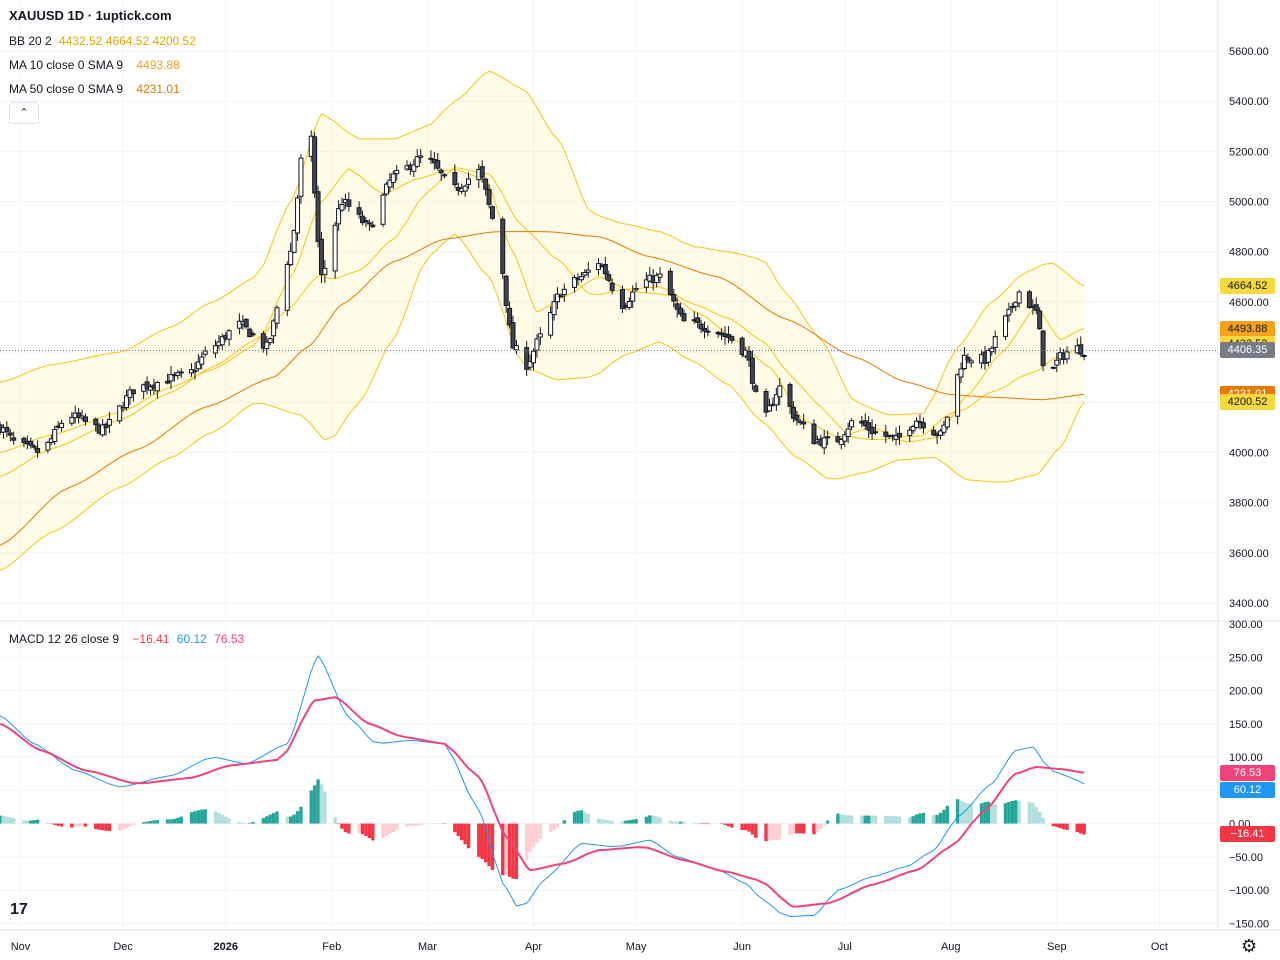 The image size is (1280, 960). What do you see at coordinates (1249, 946) in the screenshot?
I see `gear-icon: ⚙` at bounding box center [1249, 946].